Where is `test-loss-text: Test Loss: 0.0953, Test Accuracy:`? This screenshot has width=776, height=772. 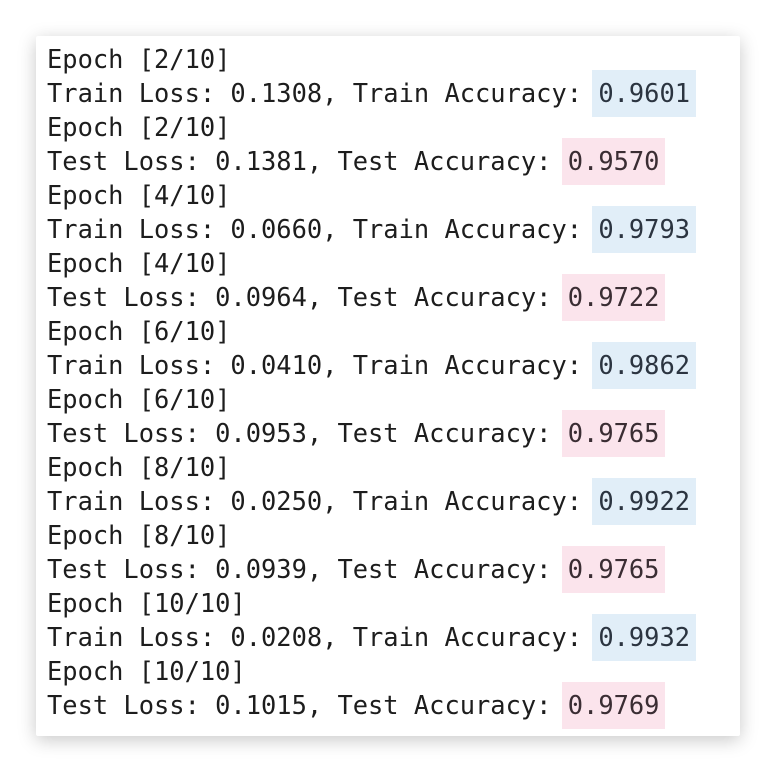 test-loss-text: Test Loss: 0.0953, Test Accuracy: is located at coordinates (307, 433).